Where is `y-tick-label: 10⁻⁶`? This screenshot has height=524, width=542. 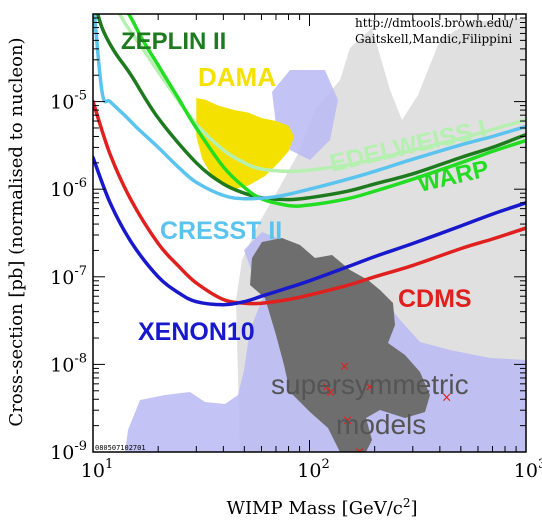 y-tick-label: 10⁻⁶ is located at coordinates (68, 188).